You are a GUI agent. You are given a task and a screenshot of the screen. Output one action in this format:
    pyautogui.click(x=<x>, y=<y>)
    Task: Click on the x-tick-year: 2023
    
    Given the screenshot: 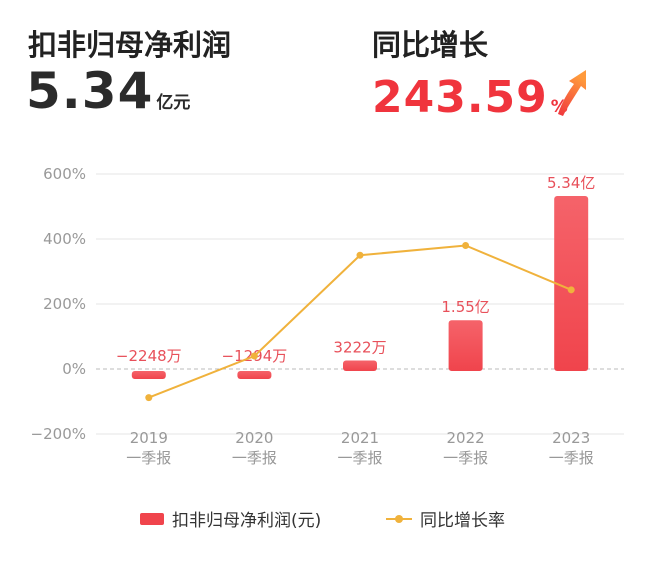 What is the action you would take?
    pyautogui.click(x=571, y=438)
    